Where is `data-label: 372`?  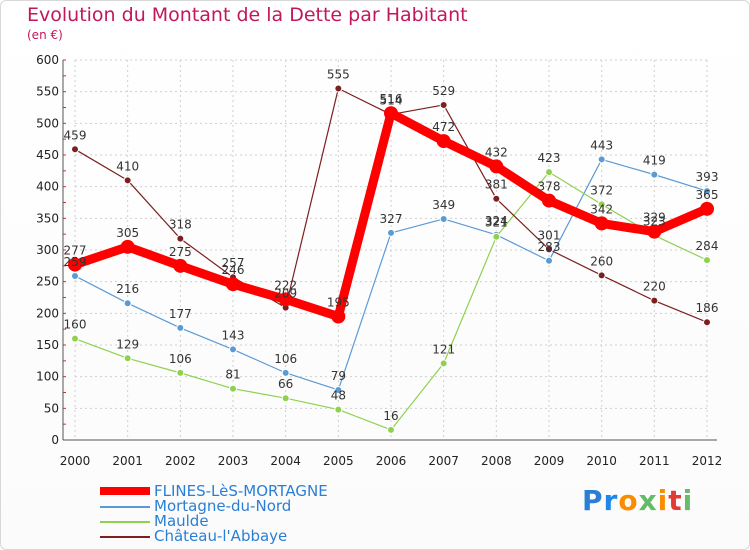 data-label: 372 is located at coordinates (601, 190).